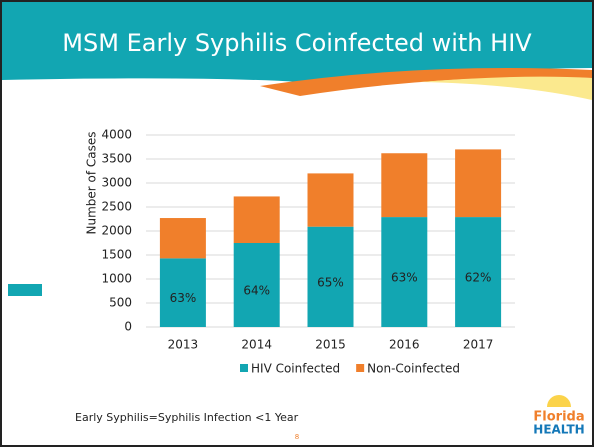  What do you see at coordinates (478, 345) in the screenshot?
I see `x-tick-label: 2017` at bounding box center [478, 345].